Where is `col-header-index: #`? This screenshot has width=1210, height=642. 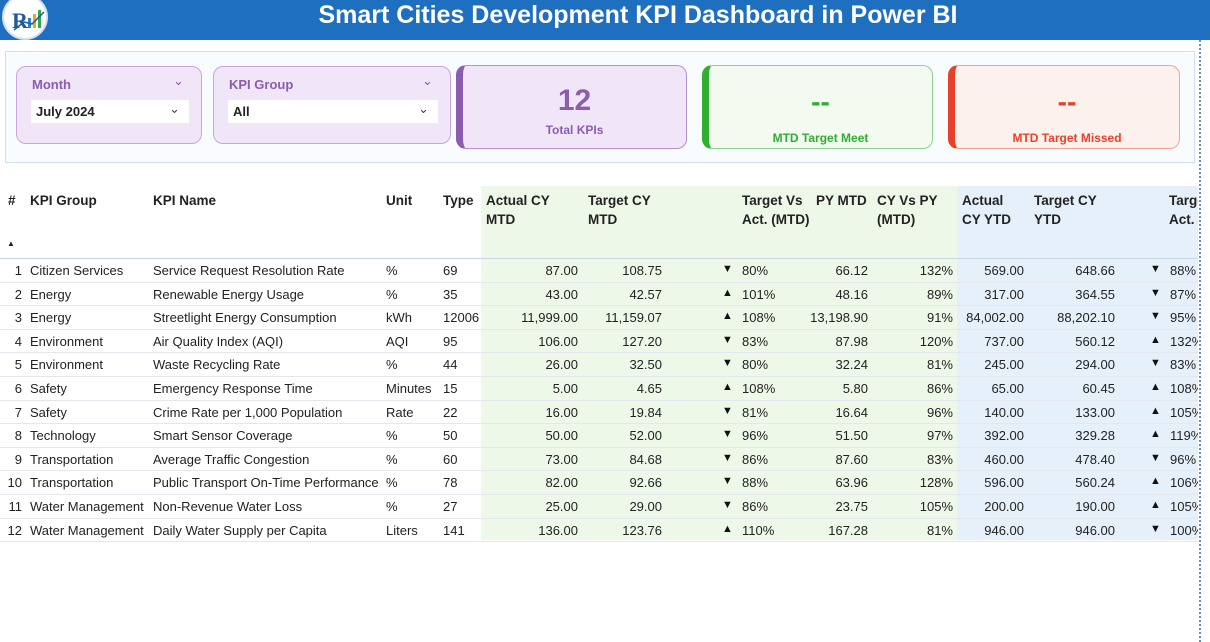
col-header-index: # is located at coordinates (12, 200).